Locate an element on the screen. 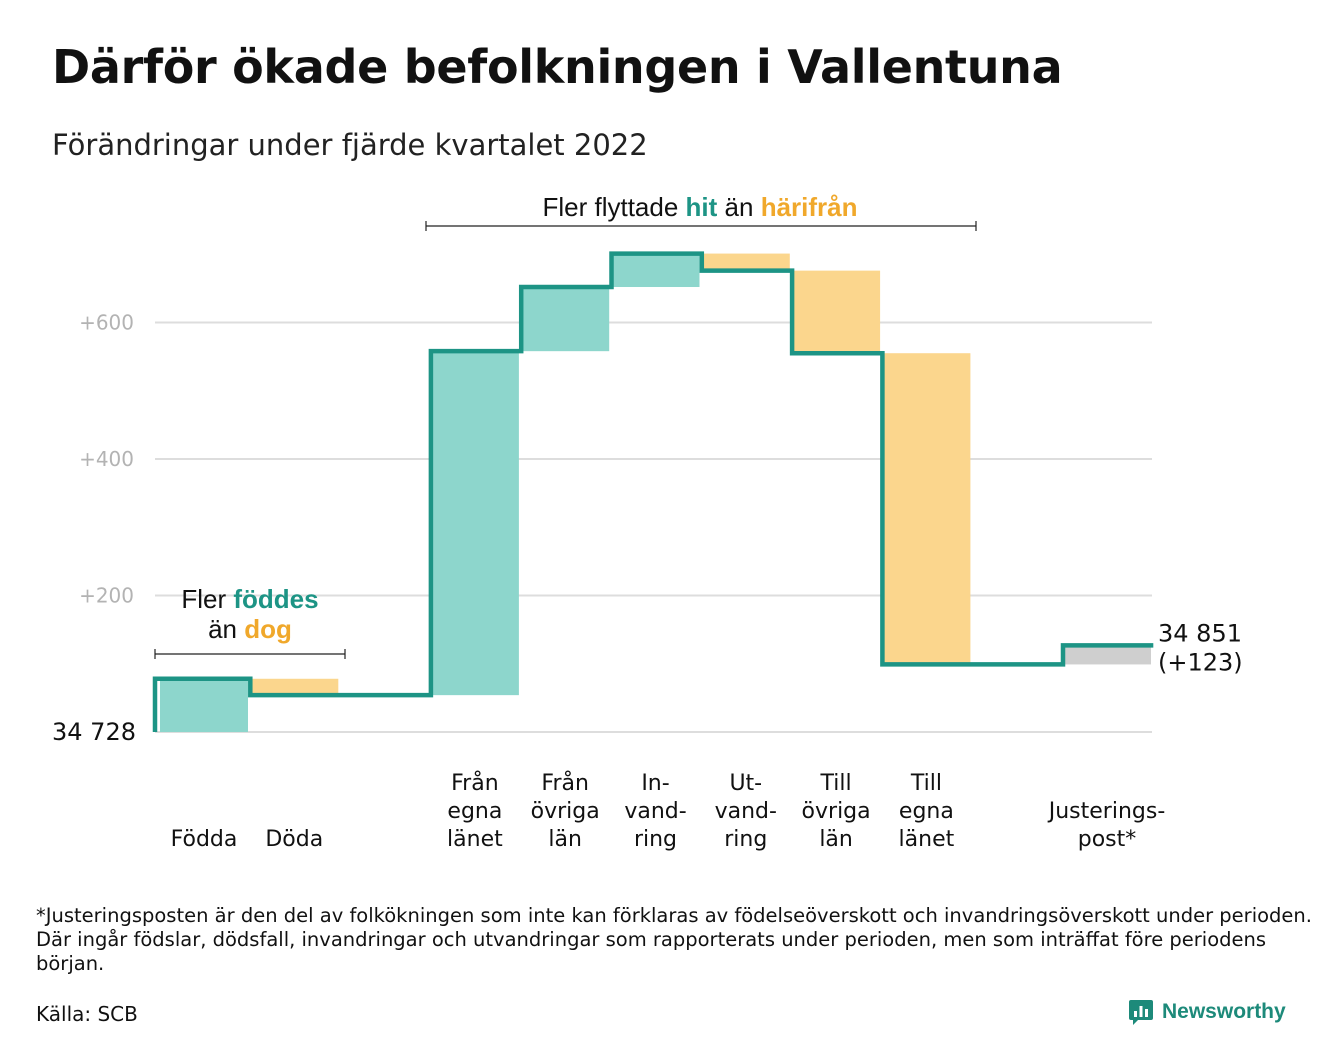  category-label: Ut-vand-ring is located at coordinates (746, 811).